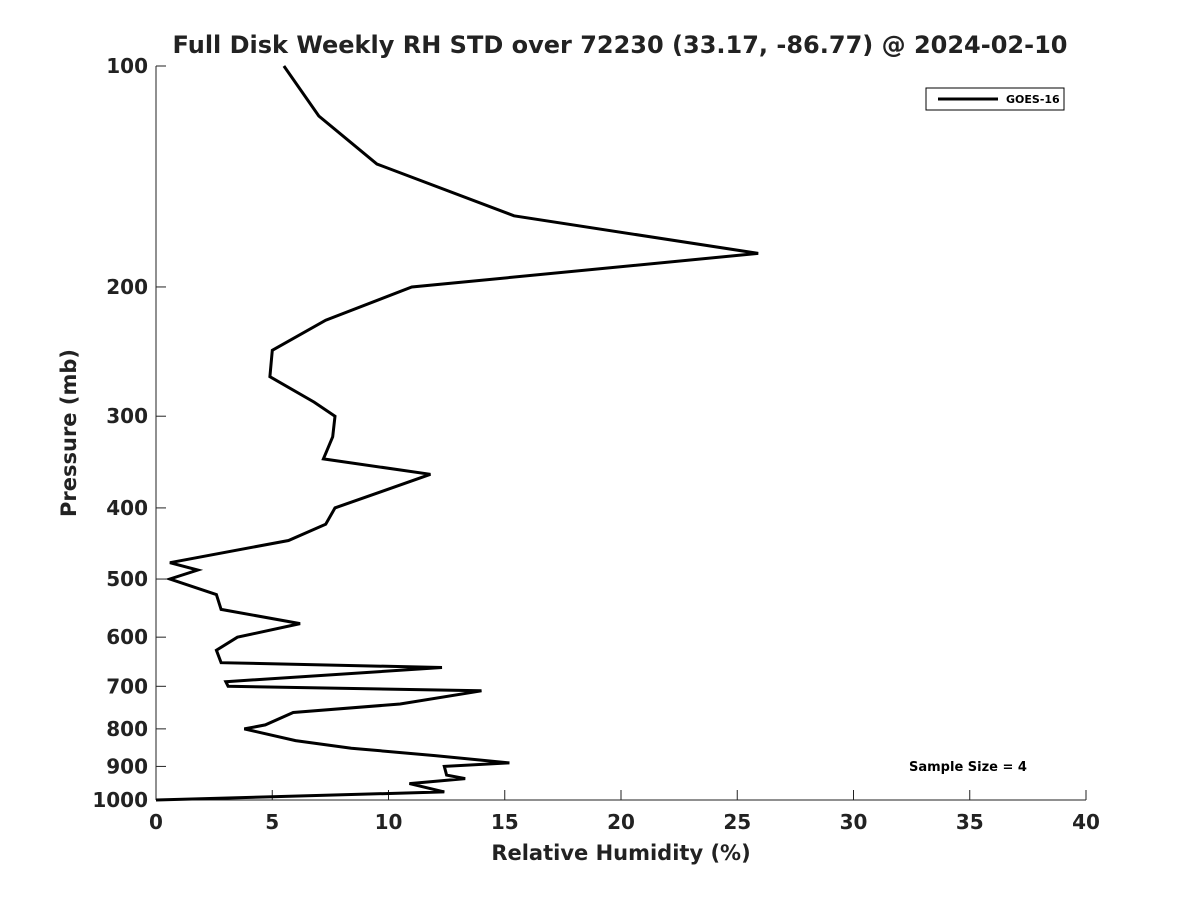  What do you see at coordinates (995, 99) in the screenshot?
I see `legend: GOES-16` at bounding box center [995, 99].